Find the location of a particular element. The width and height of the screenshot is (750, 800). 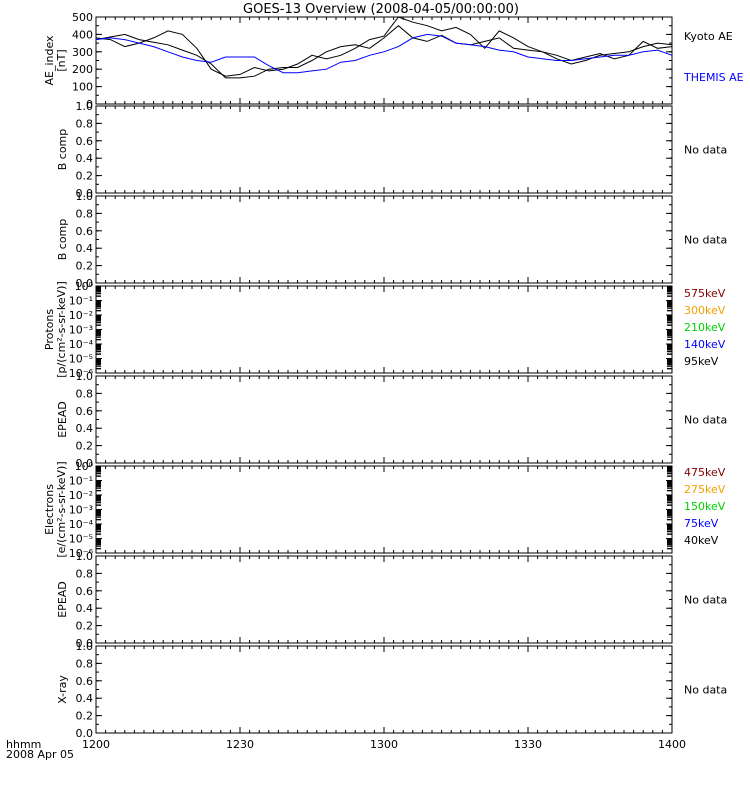

y-axis-label-ae: AE_index is located at coordinates (49, 60).